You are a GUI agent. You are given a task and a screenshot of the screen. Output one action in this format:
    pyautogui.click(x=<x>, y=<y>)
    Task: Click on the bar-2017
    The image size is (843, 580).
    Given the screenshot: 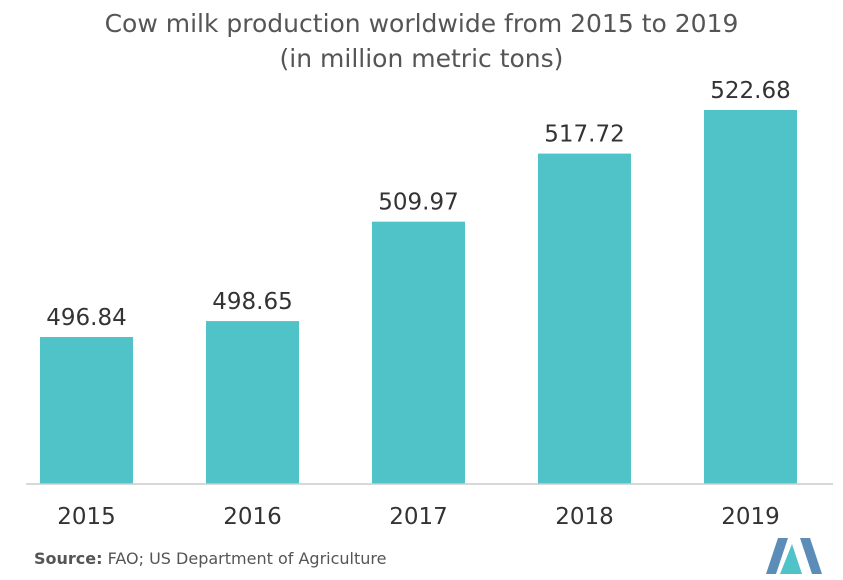 What is the action you would take?
    pyautogui.click(x=418, y=352)
    